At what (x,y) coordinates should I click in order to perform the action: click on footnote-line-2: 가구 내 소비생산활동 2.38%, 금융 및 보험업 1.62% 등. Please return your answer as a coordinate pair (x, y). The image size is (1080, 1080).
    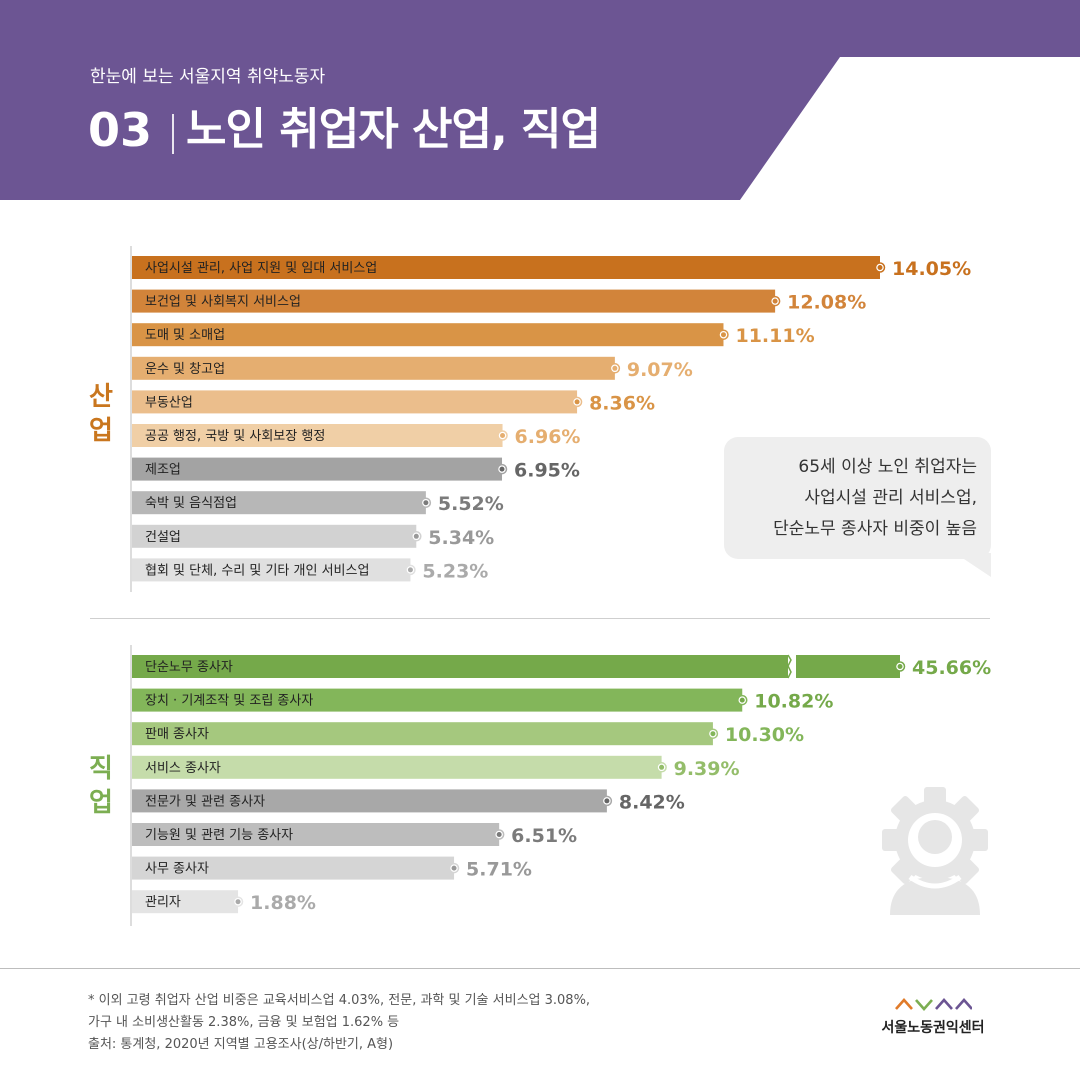
    Looking at the image, I should click on (244, 1022).